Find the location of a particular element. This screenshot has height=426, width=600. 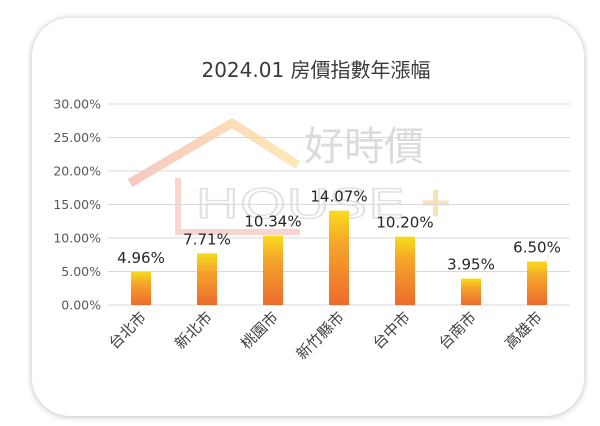

x-tick-label: 台中市 is located at coordinates (391, 330).